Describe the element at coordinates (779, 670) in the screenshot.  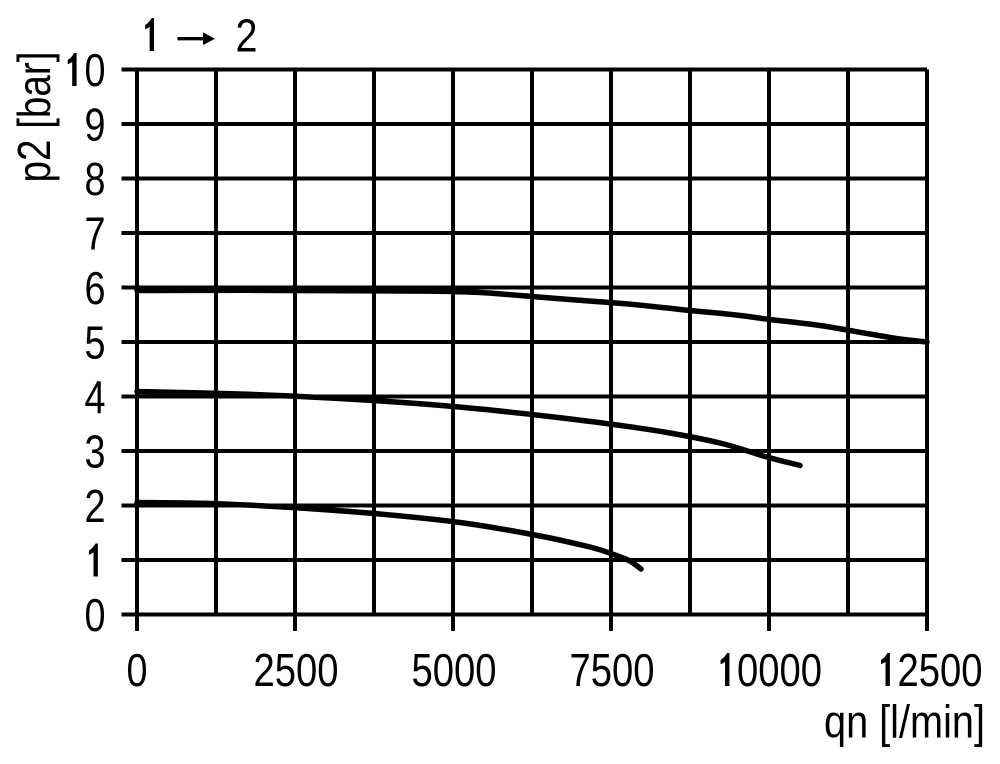
I see `svg-text: 0000` at that location.